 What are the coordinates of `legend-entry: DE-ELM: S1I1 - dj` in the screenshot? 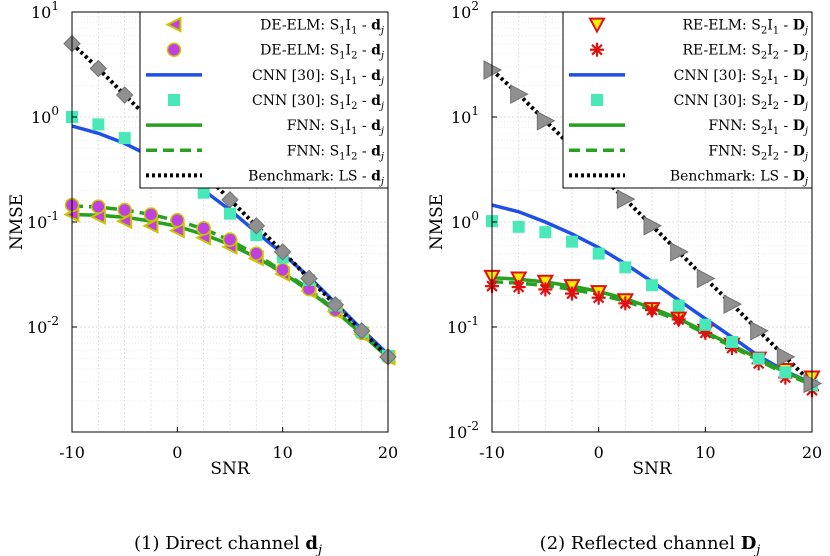 It's located at (274, 26).